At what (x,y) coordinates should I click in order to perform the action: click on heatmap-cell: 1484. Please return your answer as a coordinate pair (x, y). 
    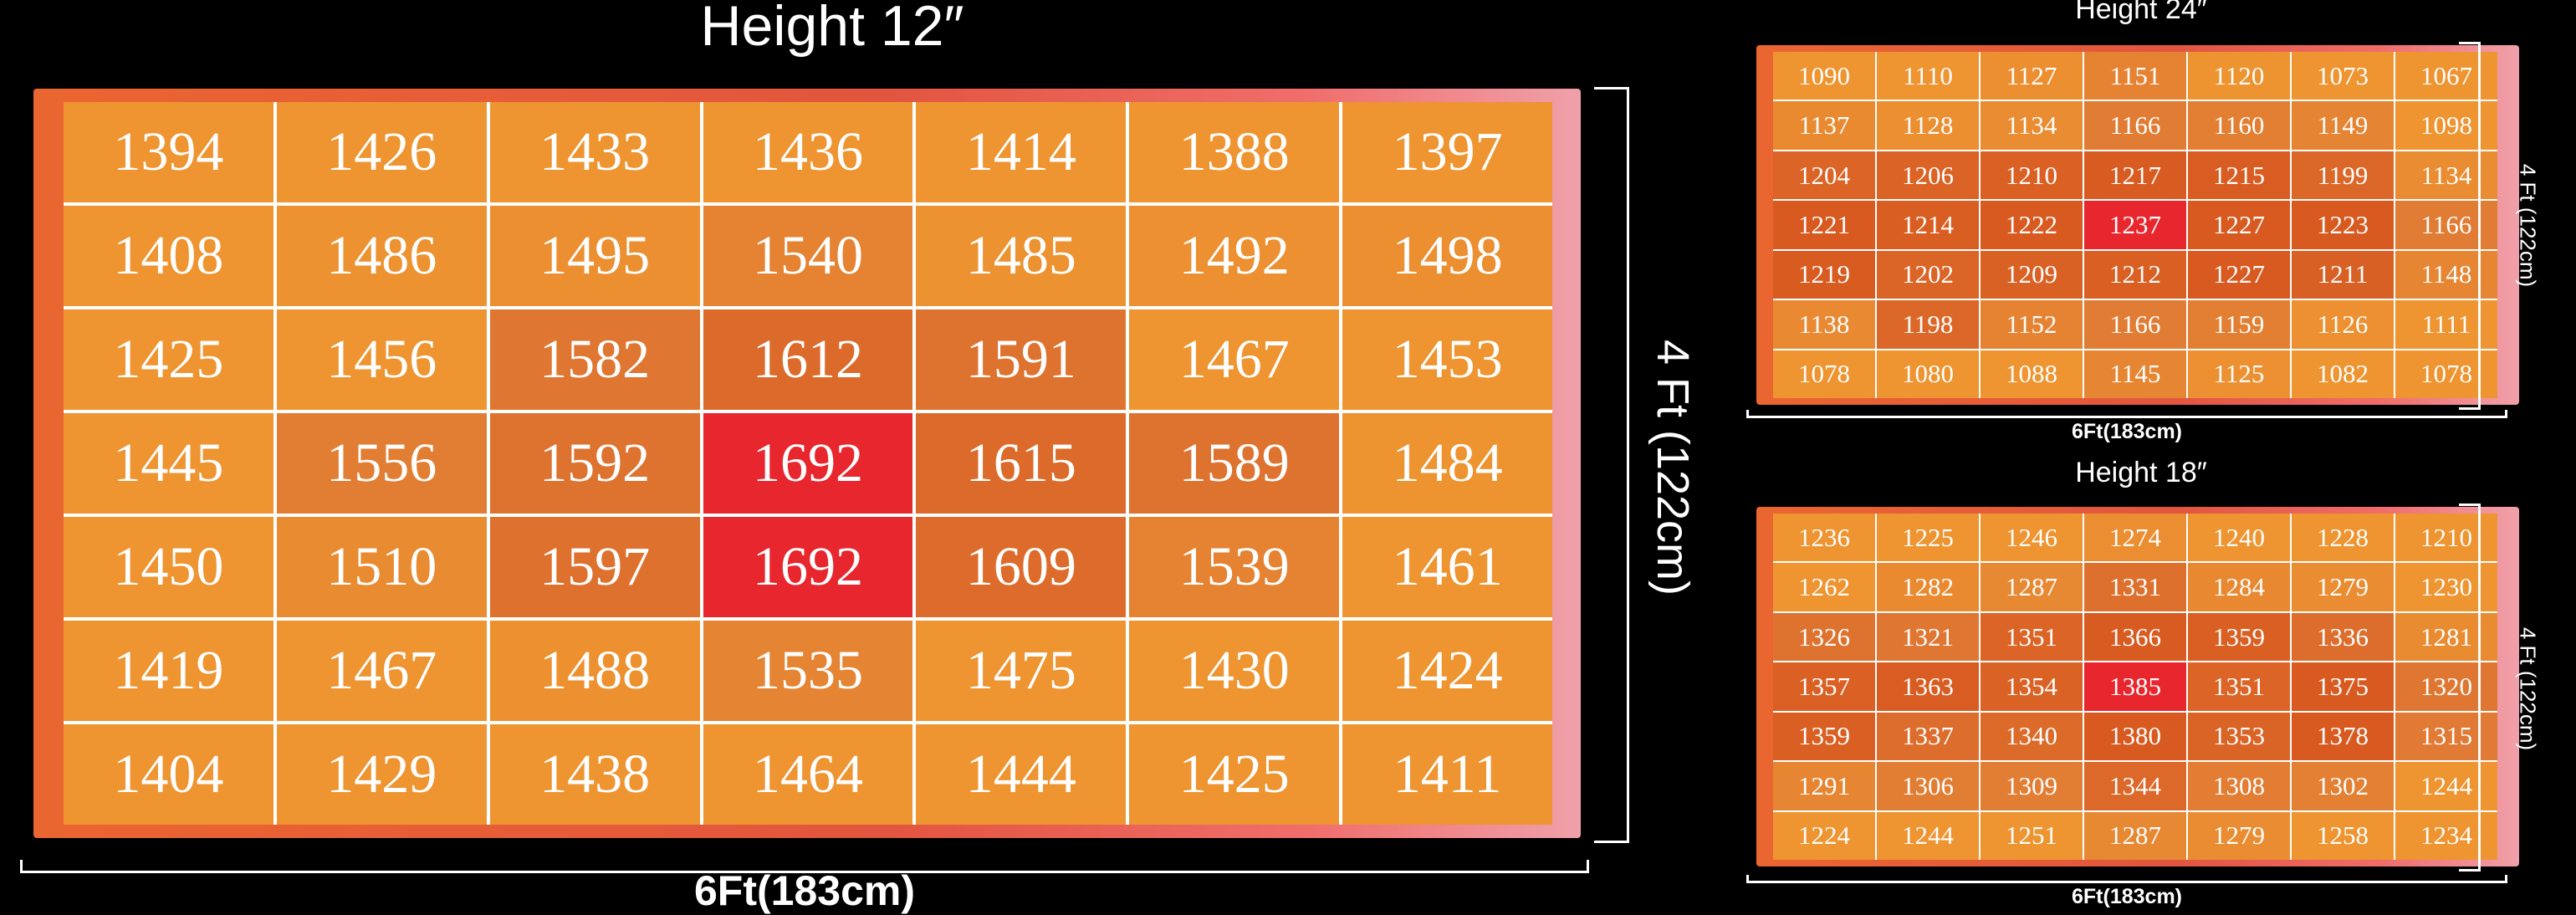
    Looking at the image, I should click on (1447, 464).